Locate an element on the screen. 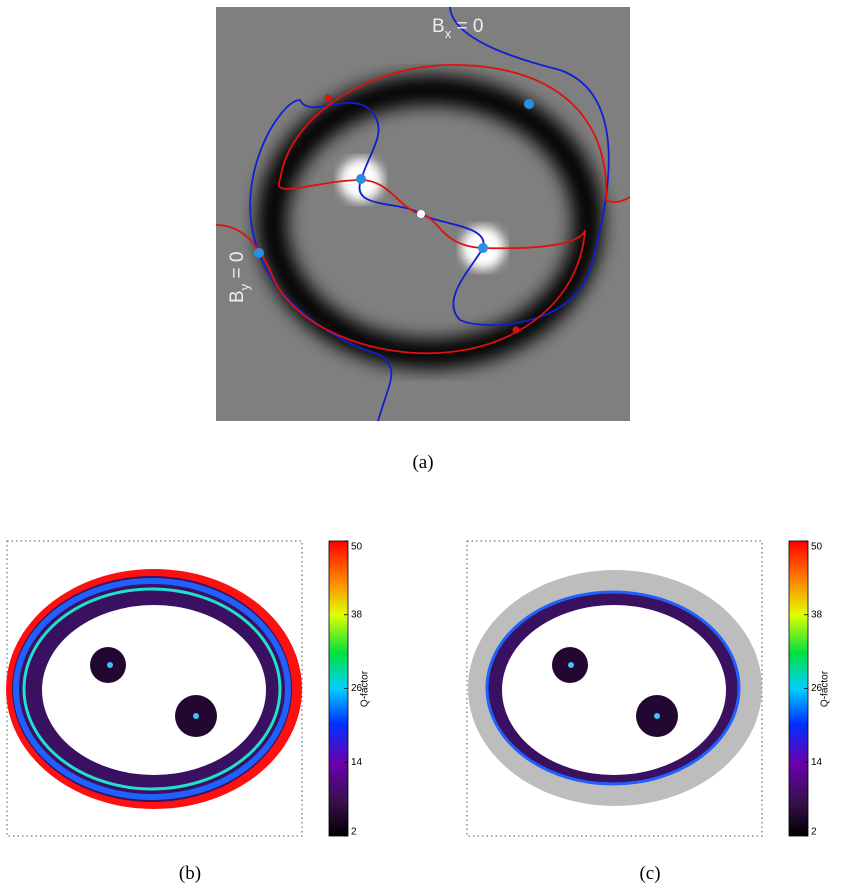  annotation-sub: x is located at coordinates (448, 33).